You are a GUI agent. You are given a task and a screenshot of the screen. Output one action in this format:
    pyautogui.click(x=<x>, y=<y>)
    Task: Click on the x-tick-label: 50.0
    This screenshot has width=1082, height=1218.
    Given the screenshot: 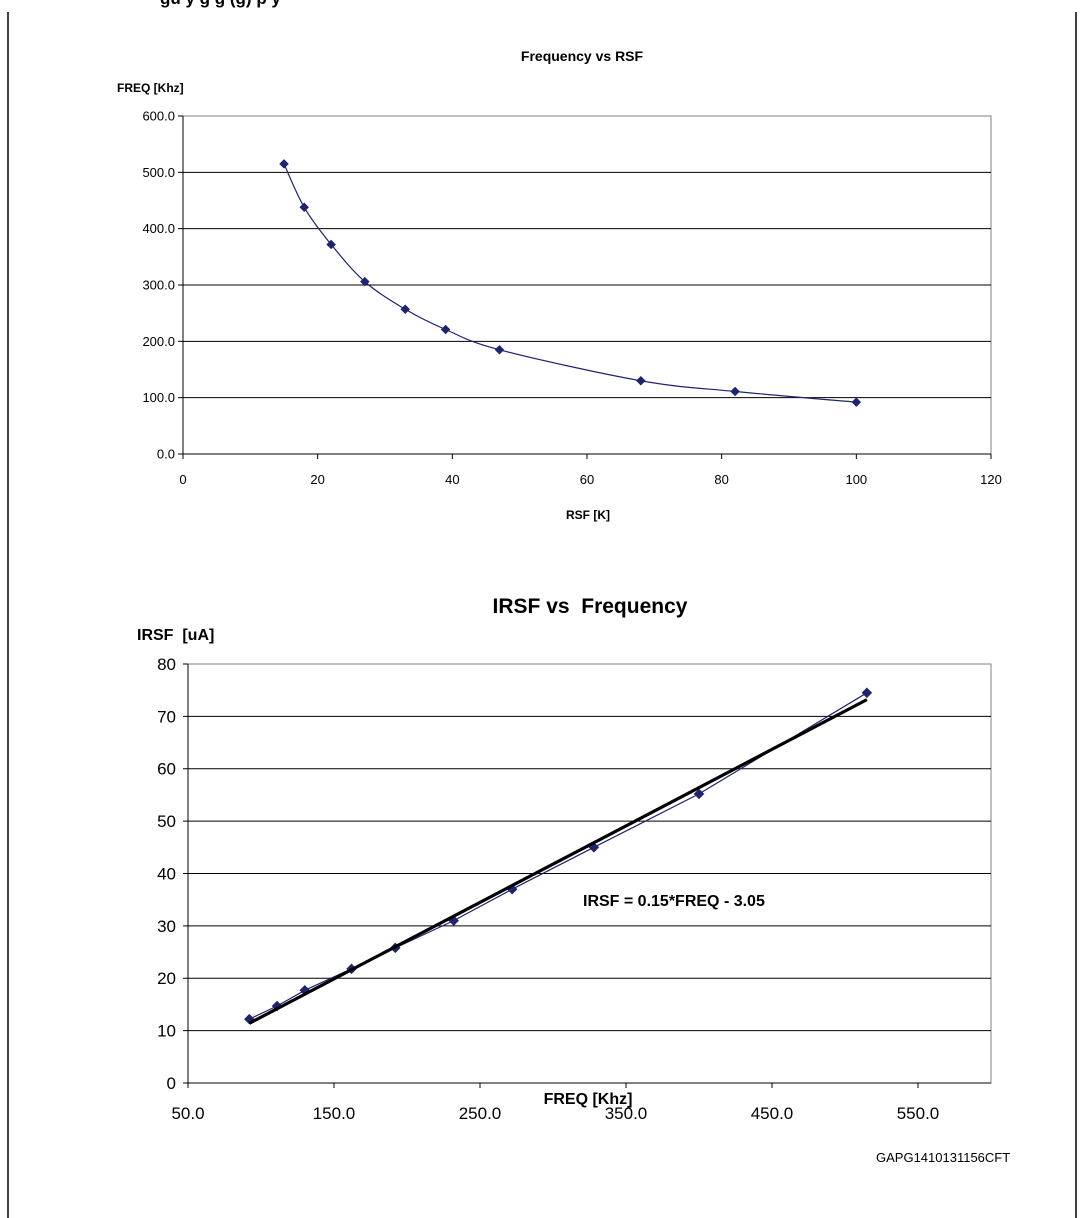 What is the action you would take?
    pyautogui.click(x=187, y=1113)
    